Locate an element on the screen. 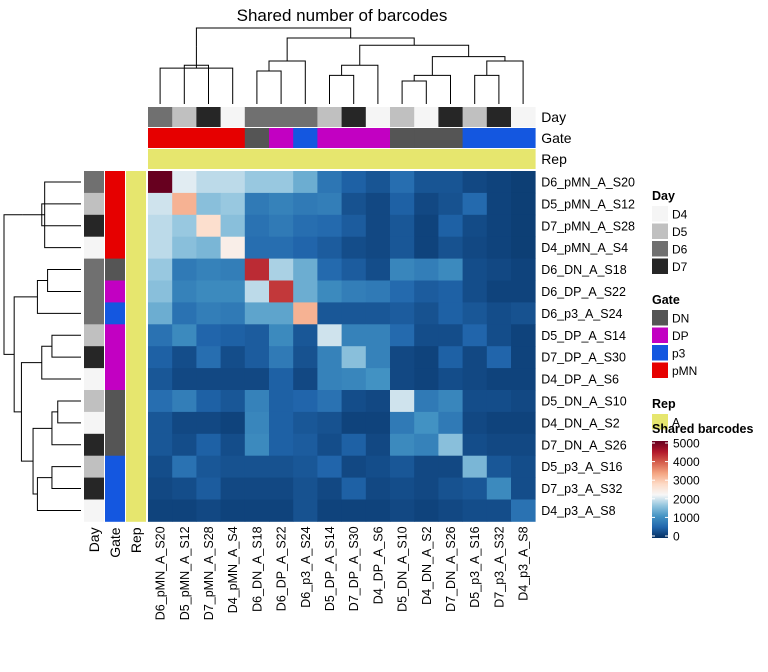  column-annotation-label: Day is located at coordinates (553, 117).